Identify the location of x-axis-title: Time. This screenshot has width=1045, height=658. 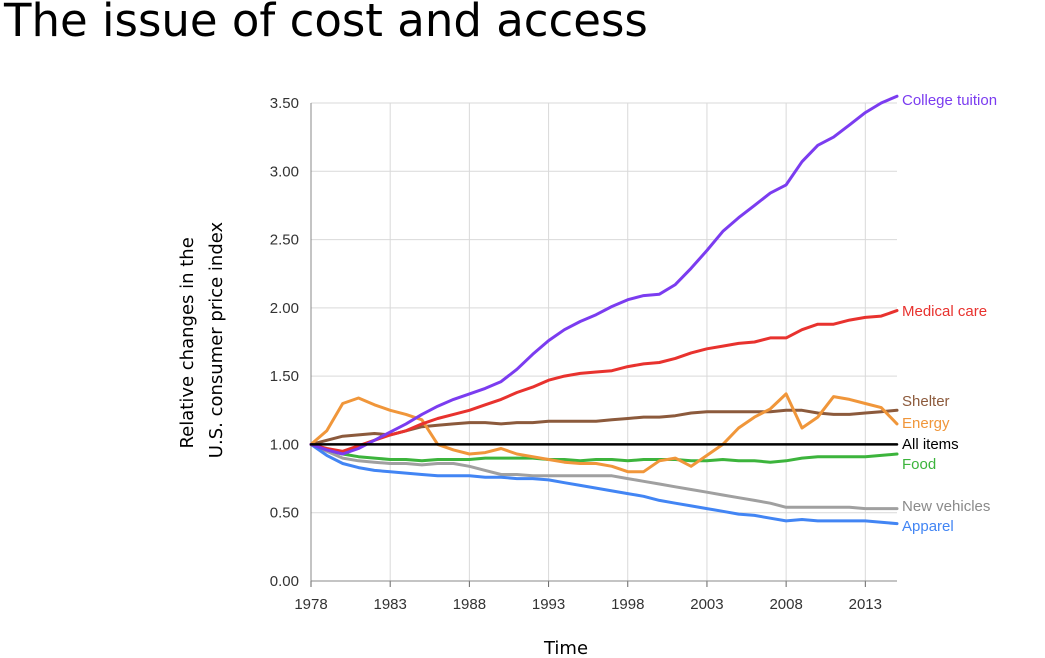
(565, 648).